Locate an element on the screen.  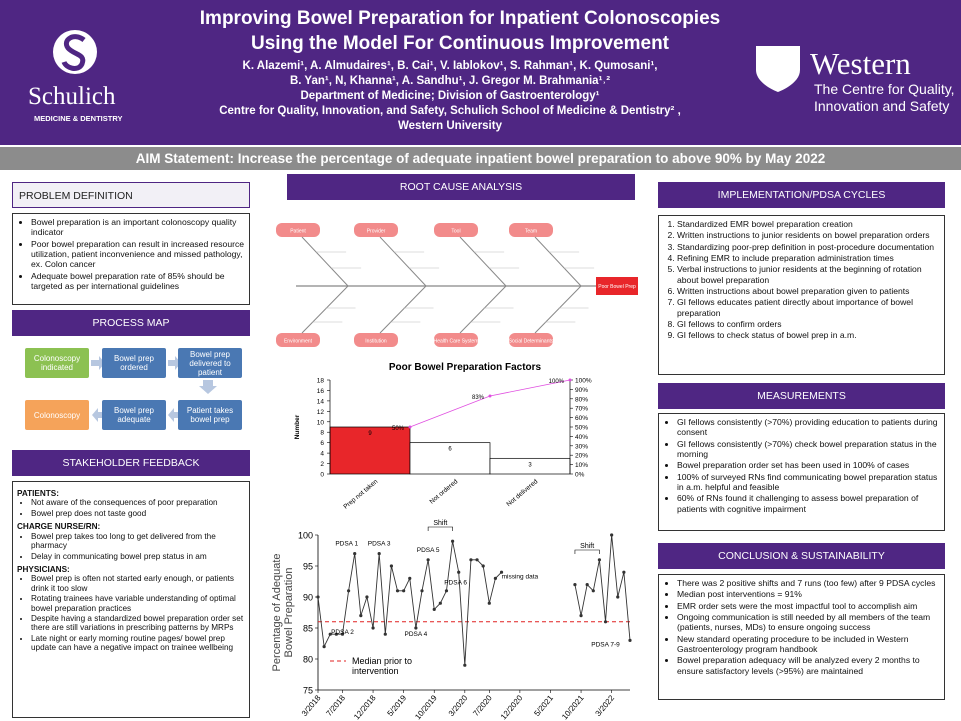
y2-tick-label: 60% is located at coordinates (581, 418).